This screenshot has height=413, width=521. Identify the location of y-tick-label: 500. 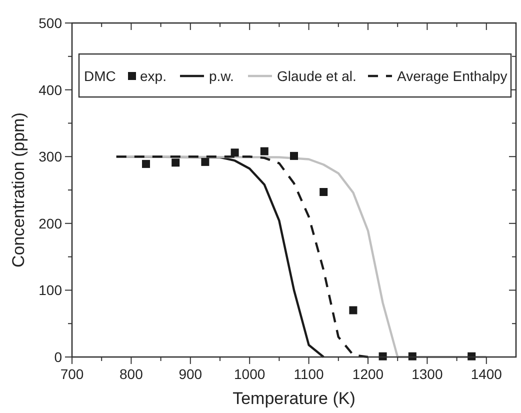
(50, 23).